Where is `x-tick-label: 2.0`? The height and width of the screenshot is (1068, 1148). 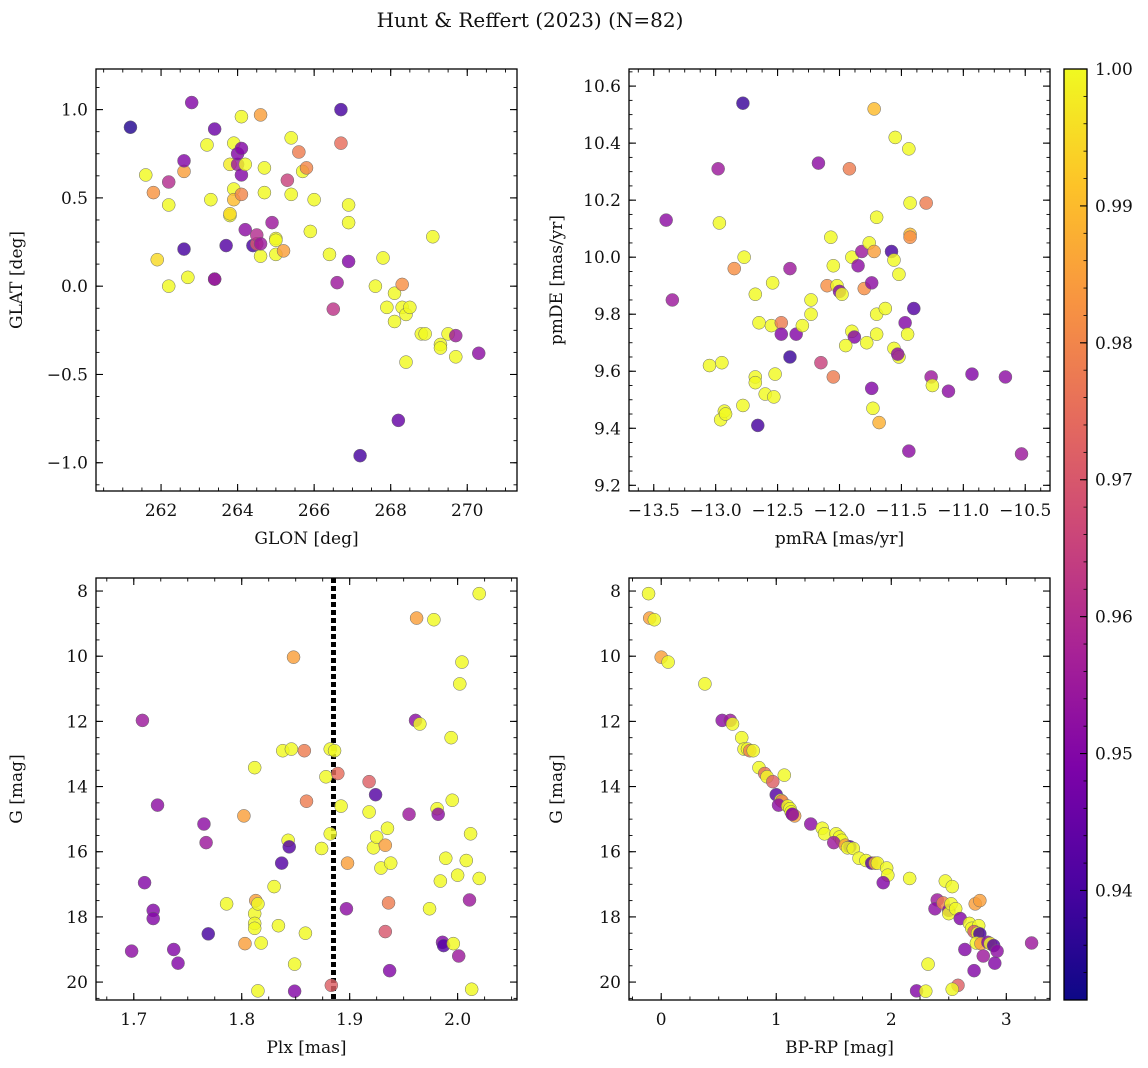 x-tick-label: 2.0 is located at coordinates (457, 1020).